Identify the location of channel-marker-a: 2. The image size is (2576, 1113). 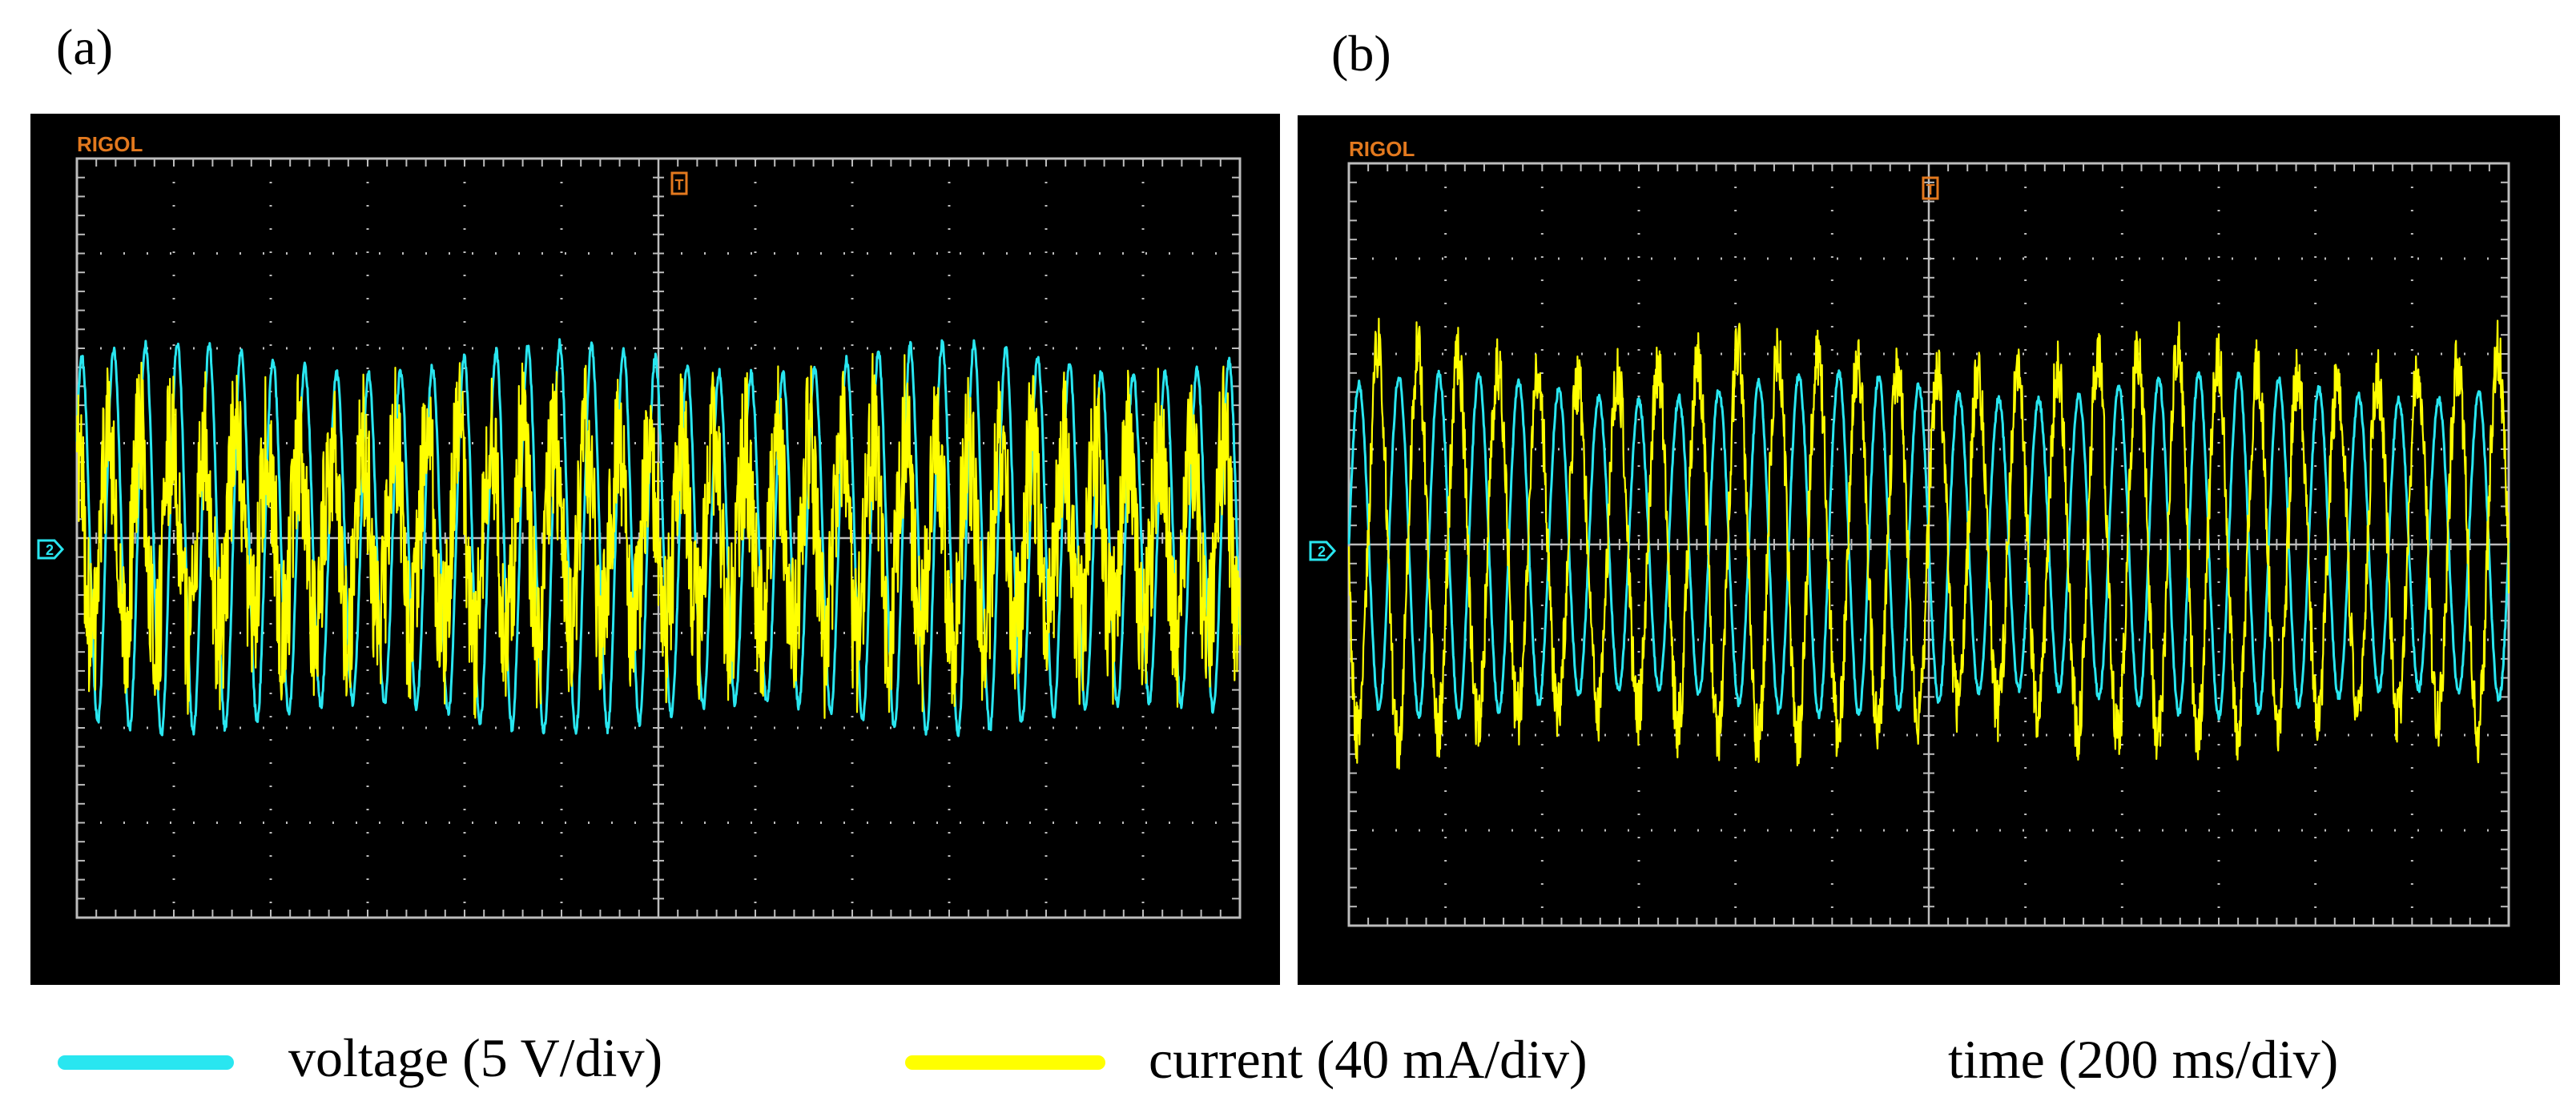
(51, 549).